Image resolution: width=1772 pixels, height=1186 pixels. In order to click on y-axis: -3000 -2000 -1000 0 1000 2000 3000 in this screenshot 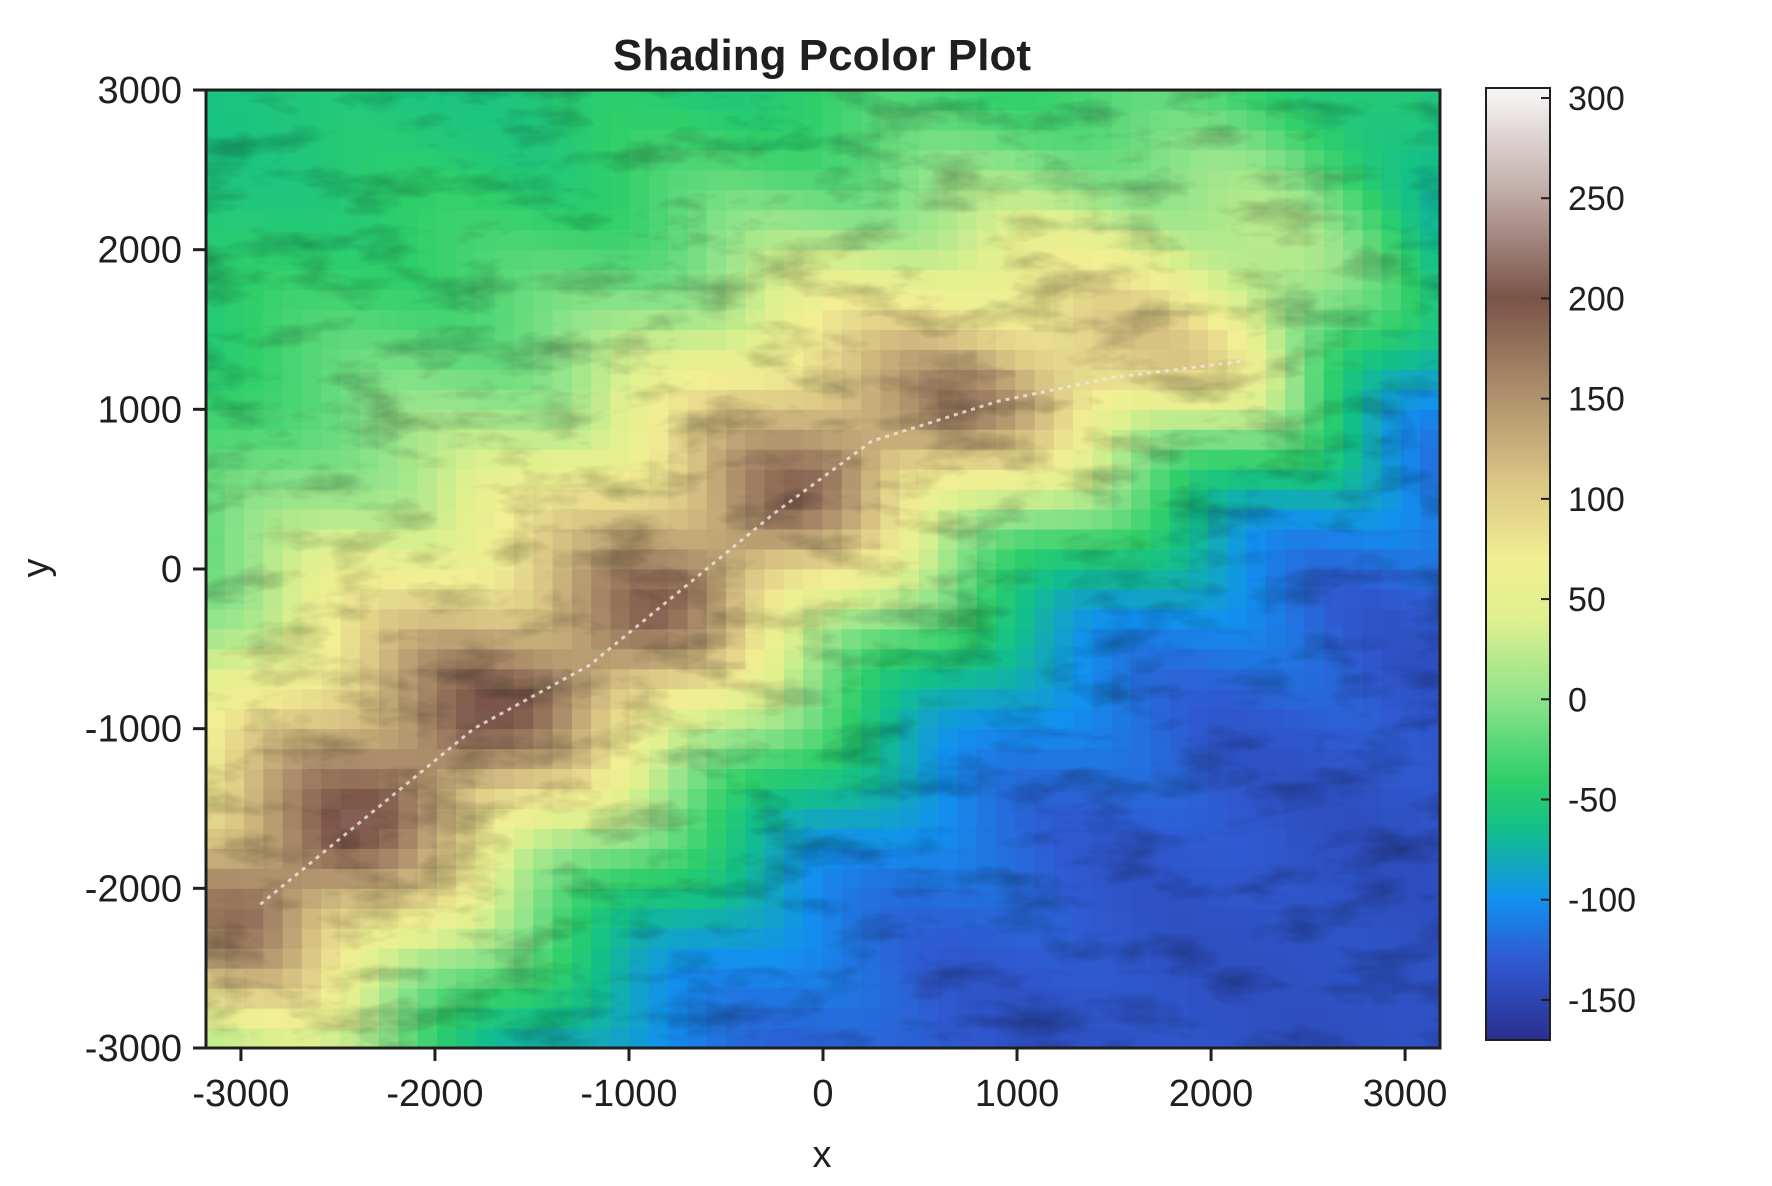, I will do `click(145, 570)`.